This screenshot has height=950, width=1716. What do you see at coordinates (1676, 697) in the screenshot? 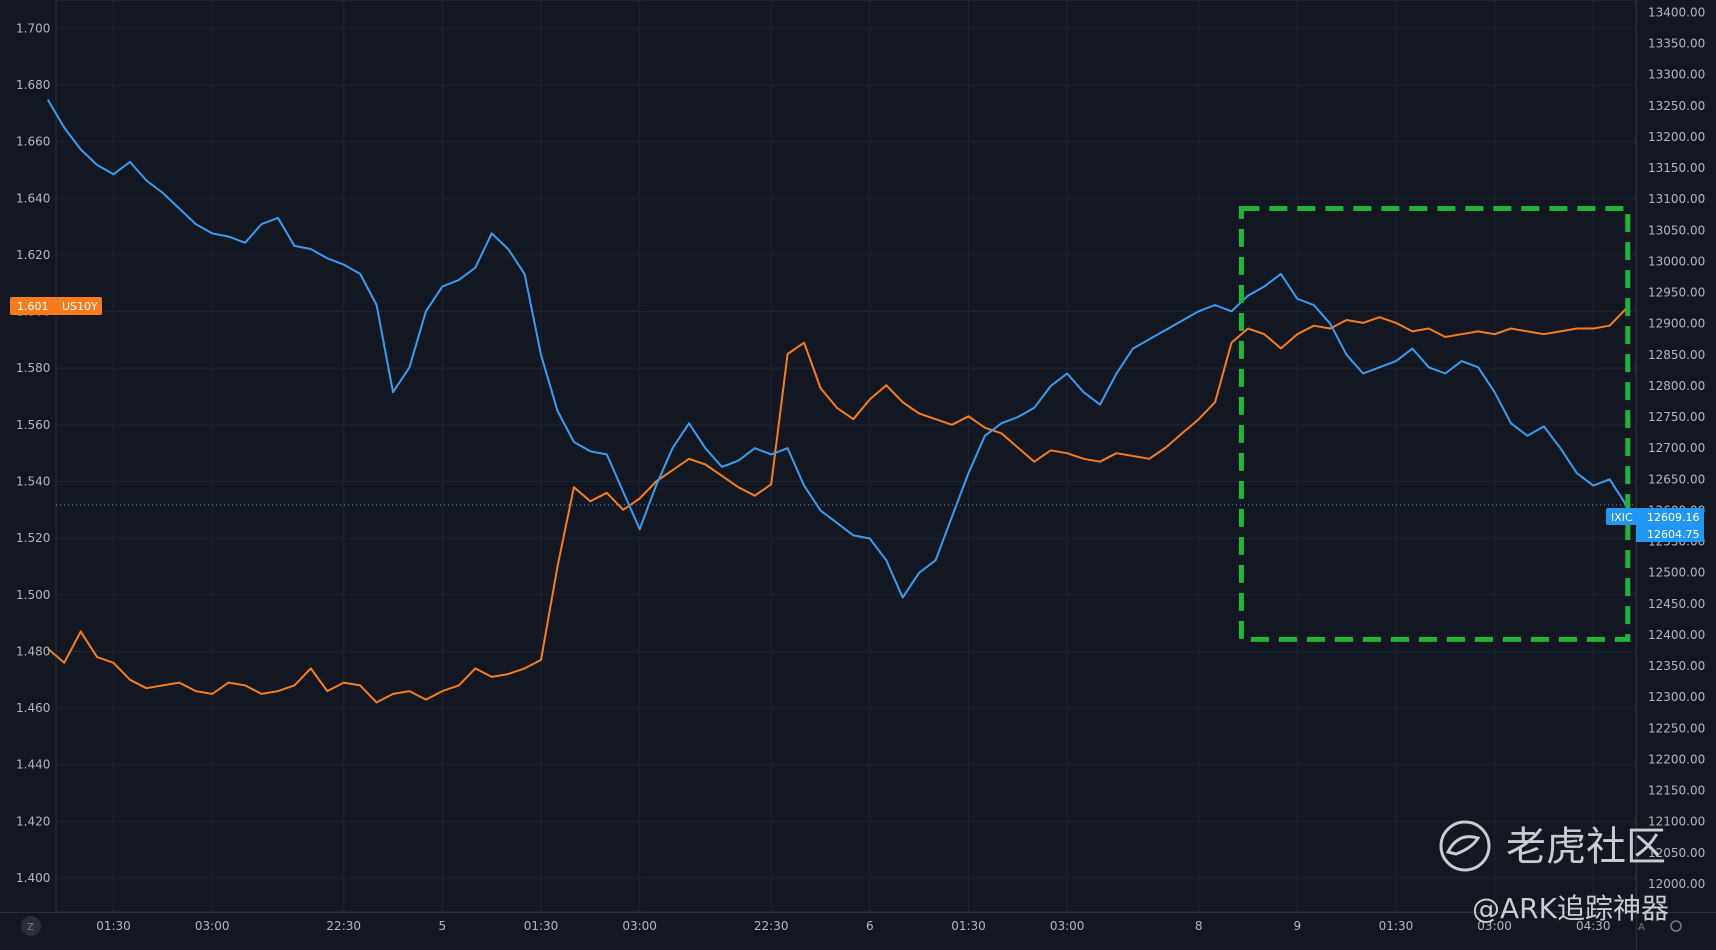
I see `right-tick-label: 12300.00` at bounding box center [1676, 697].